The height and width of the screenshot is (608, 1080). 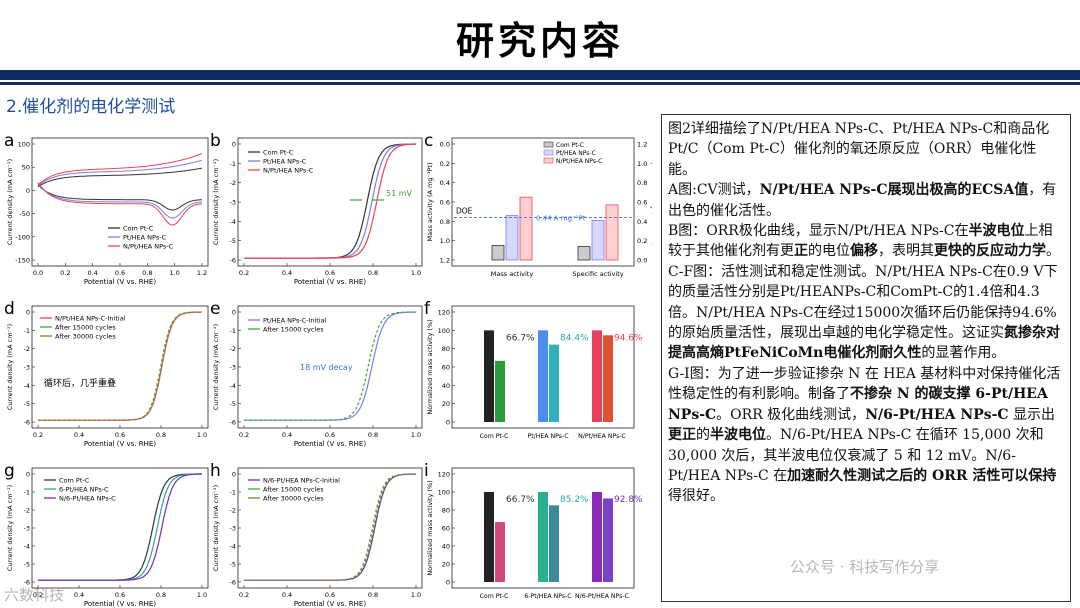 I want to click on page-title: 研究内容, so click(x=539, y=40).